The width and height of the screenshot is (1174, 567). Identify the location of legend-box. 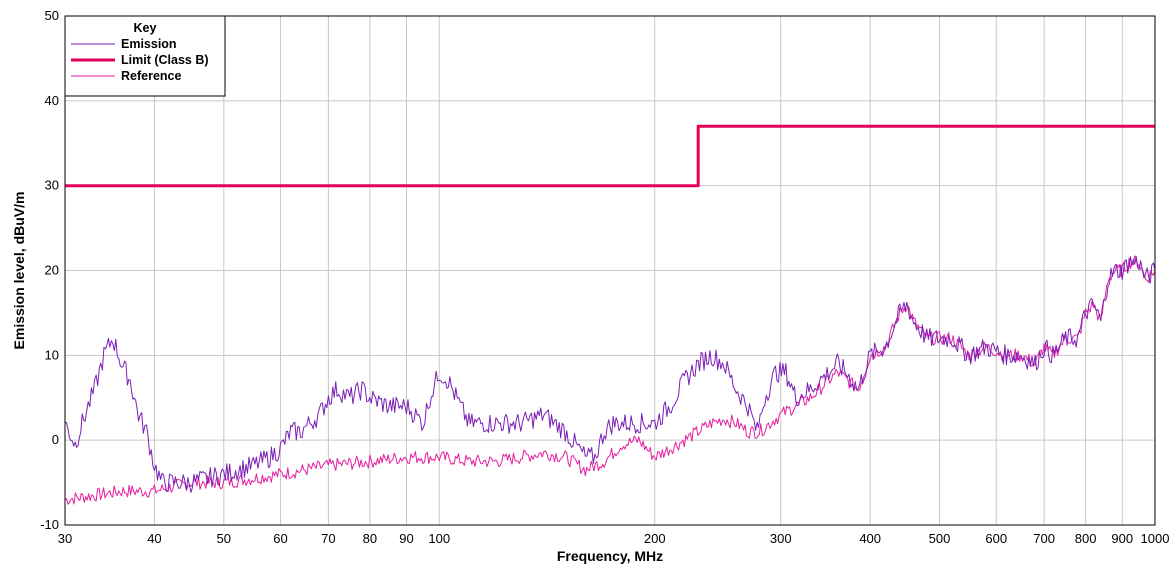
(145, 56).